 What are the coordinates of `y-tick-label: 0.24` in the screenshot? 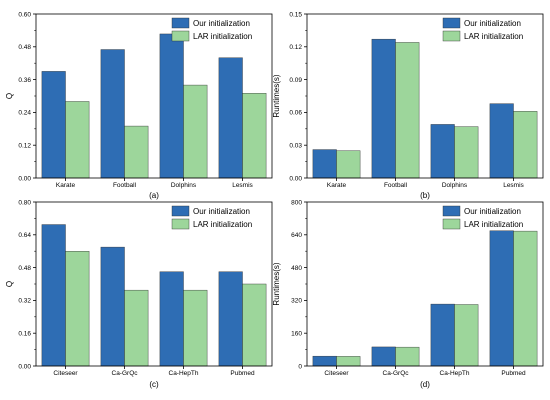 It's located at (24, 113).